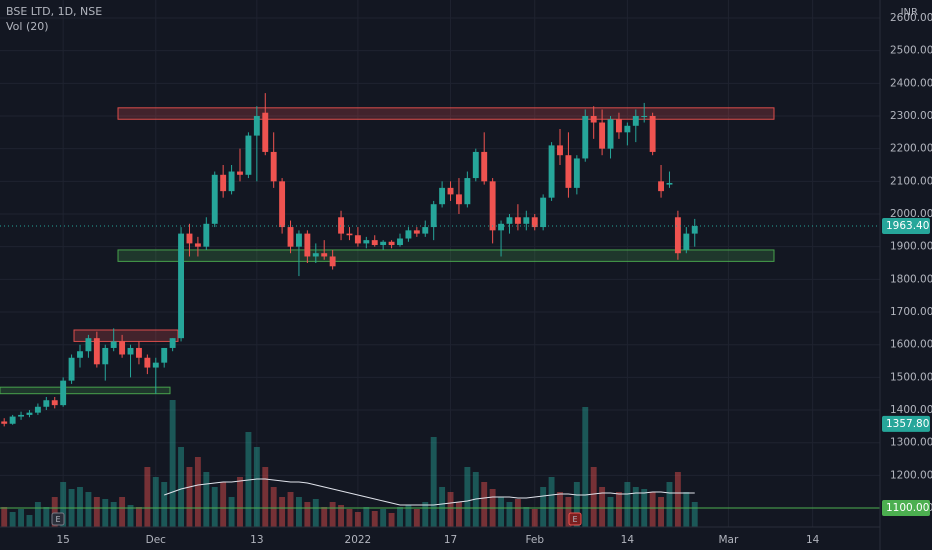 Image resolution: width=932 pixels, height=550 pixels. What do you see at coordinates (62, 540) in the screenshot?
I see `x-tick-label: 15` at bounding box center [62, 540].